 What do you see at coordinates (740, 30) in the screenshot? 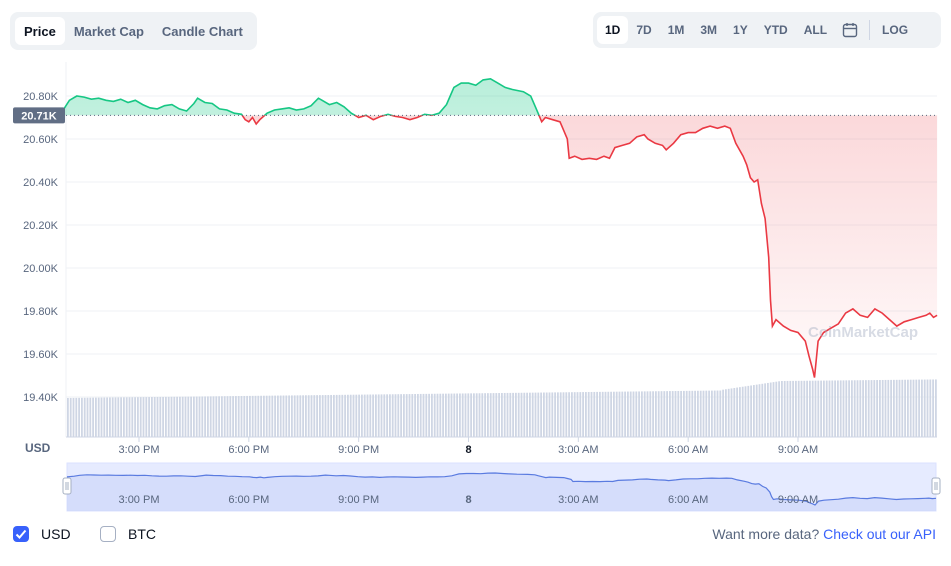
I see `range-1y: 1Y` at bounding box center [740, 30].